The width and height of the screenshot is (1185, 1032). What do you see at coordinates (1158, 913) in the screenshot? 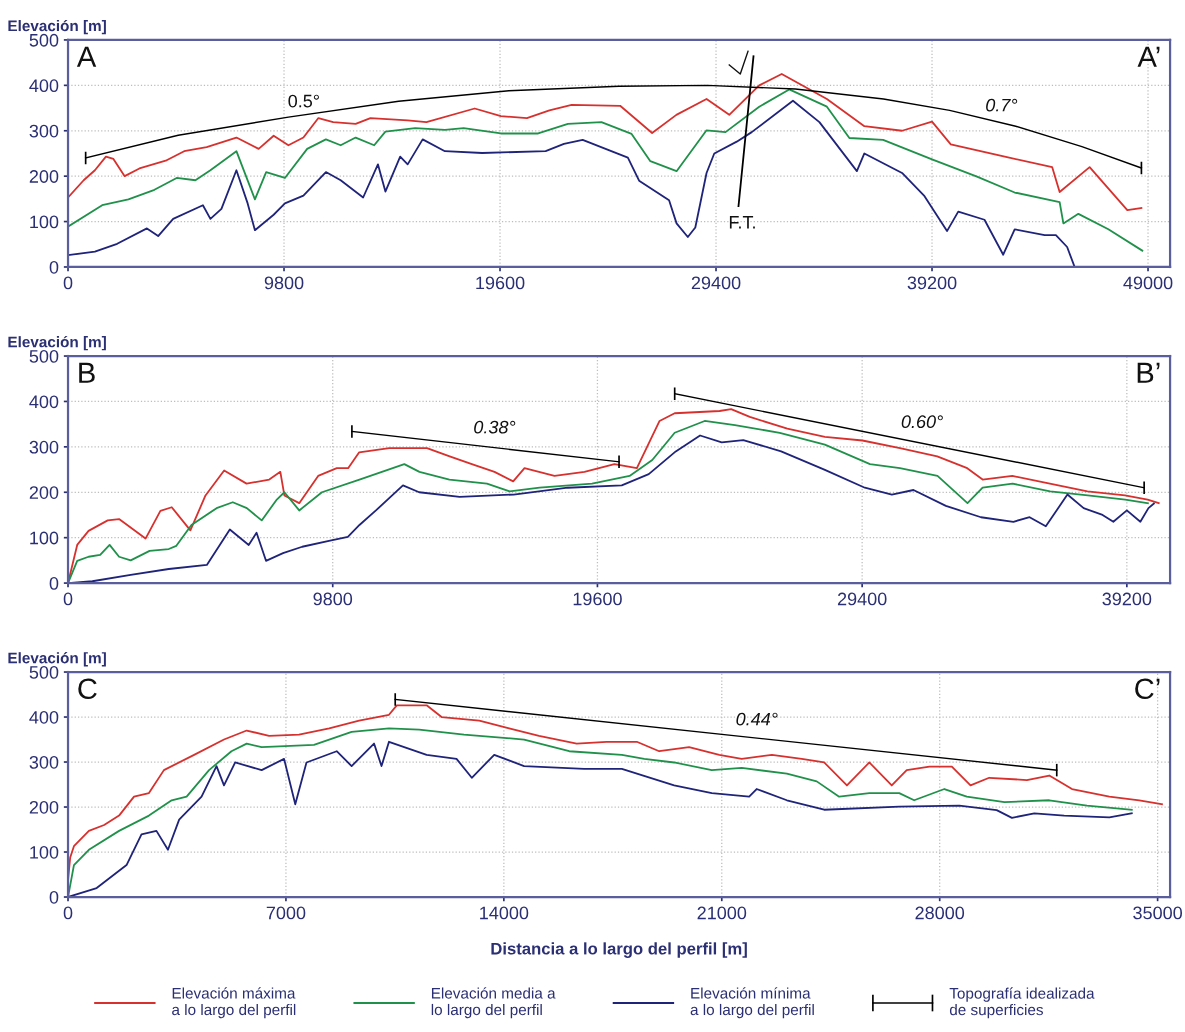
I see `x-tick-label: 35000` at bounding box center [1158, 913].